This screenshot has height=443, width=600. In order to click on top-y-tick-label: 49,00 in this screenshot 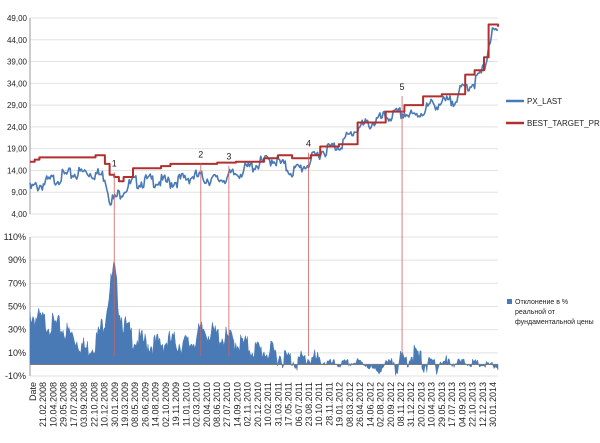, I will do `click(17, 18)`.